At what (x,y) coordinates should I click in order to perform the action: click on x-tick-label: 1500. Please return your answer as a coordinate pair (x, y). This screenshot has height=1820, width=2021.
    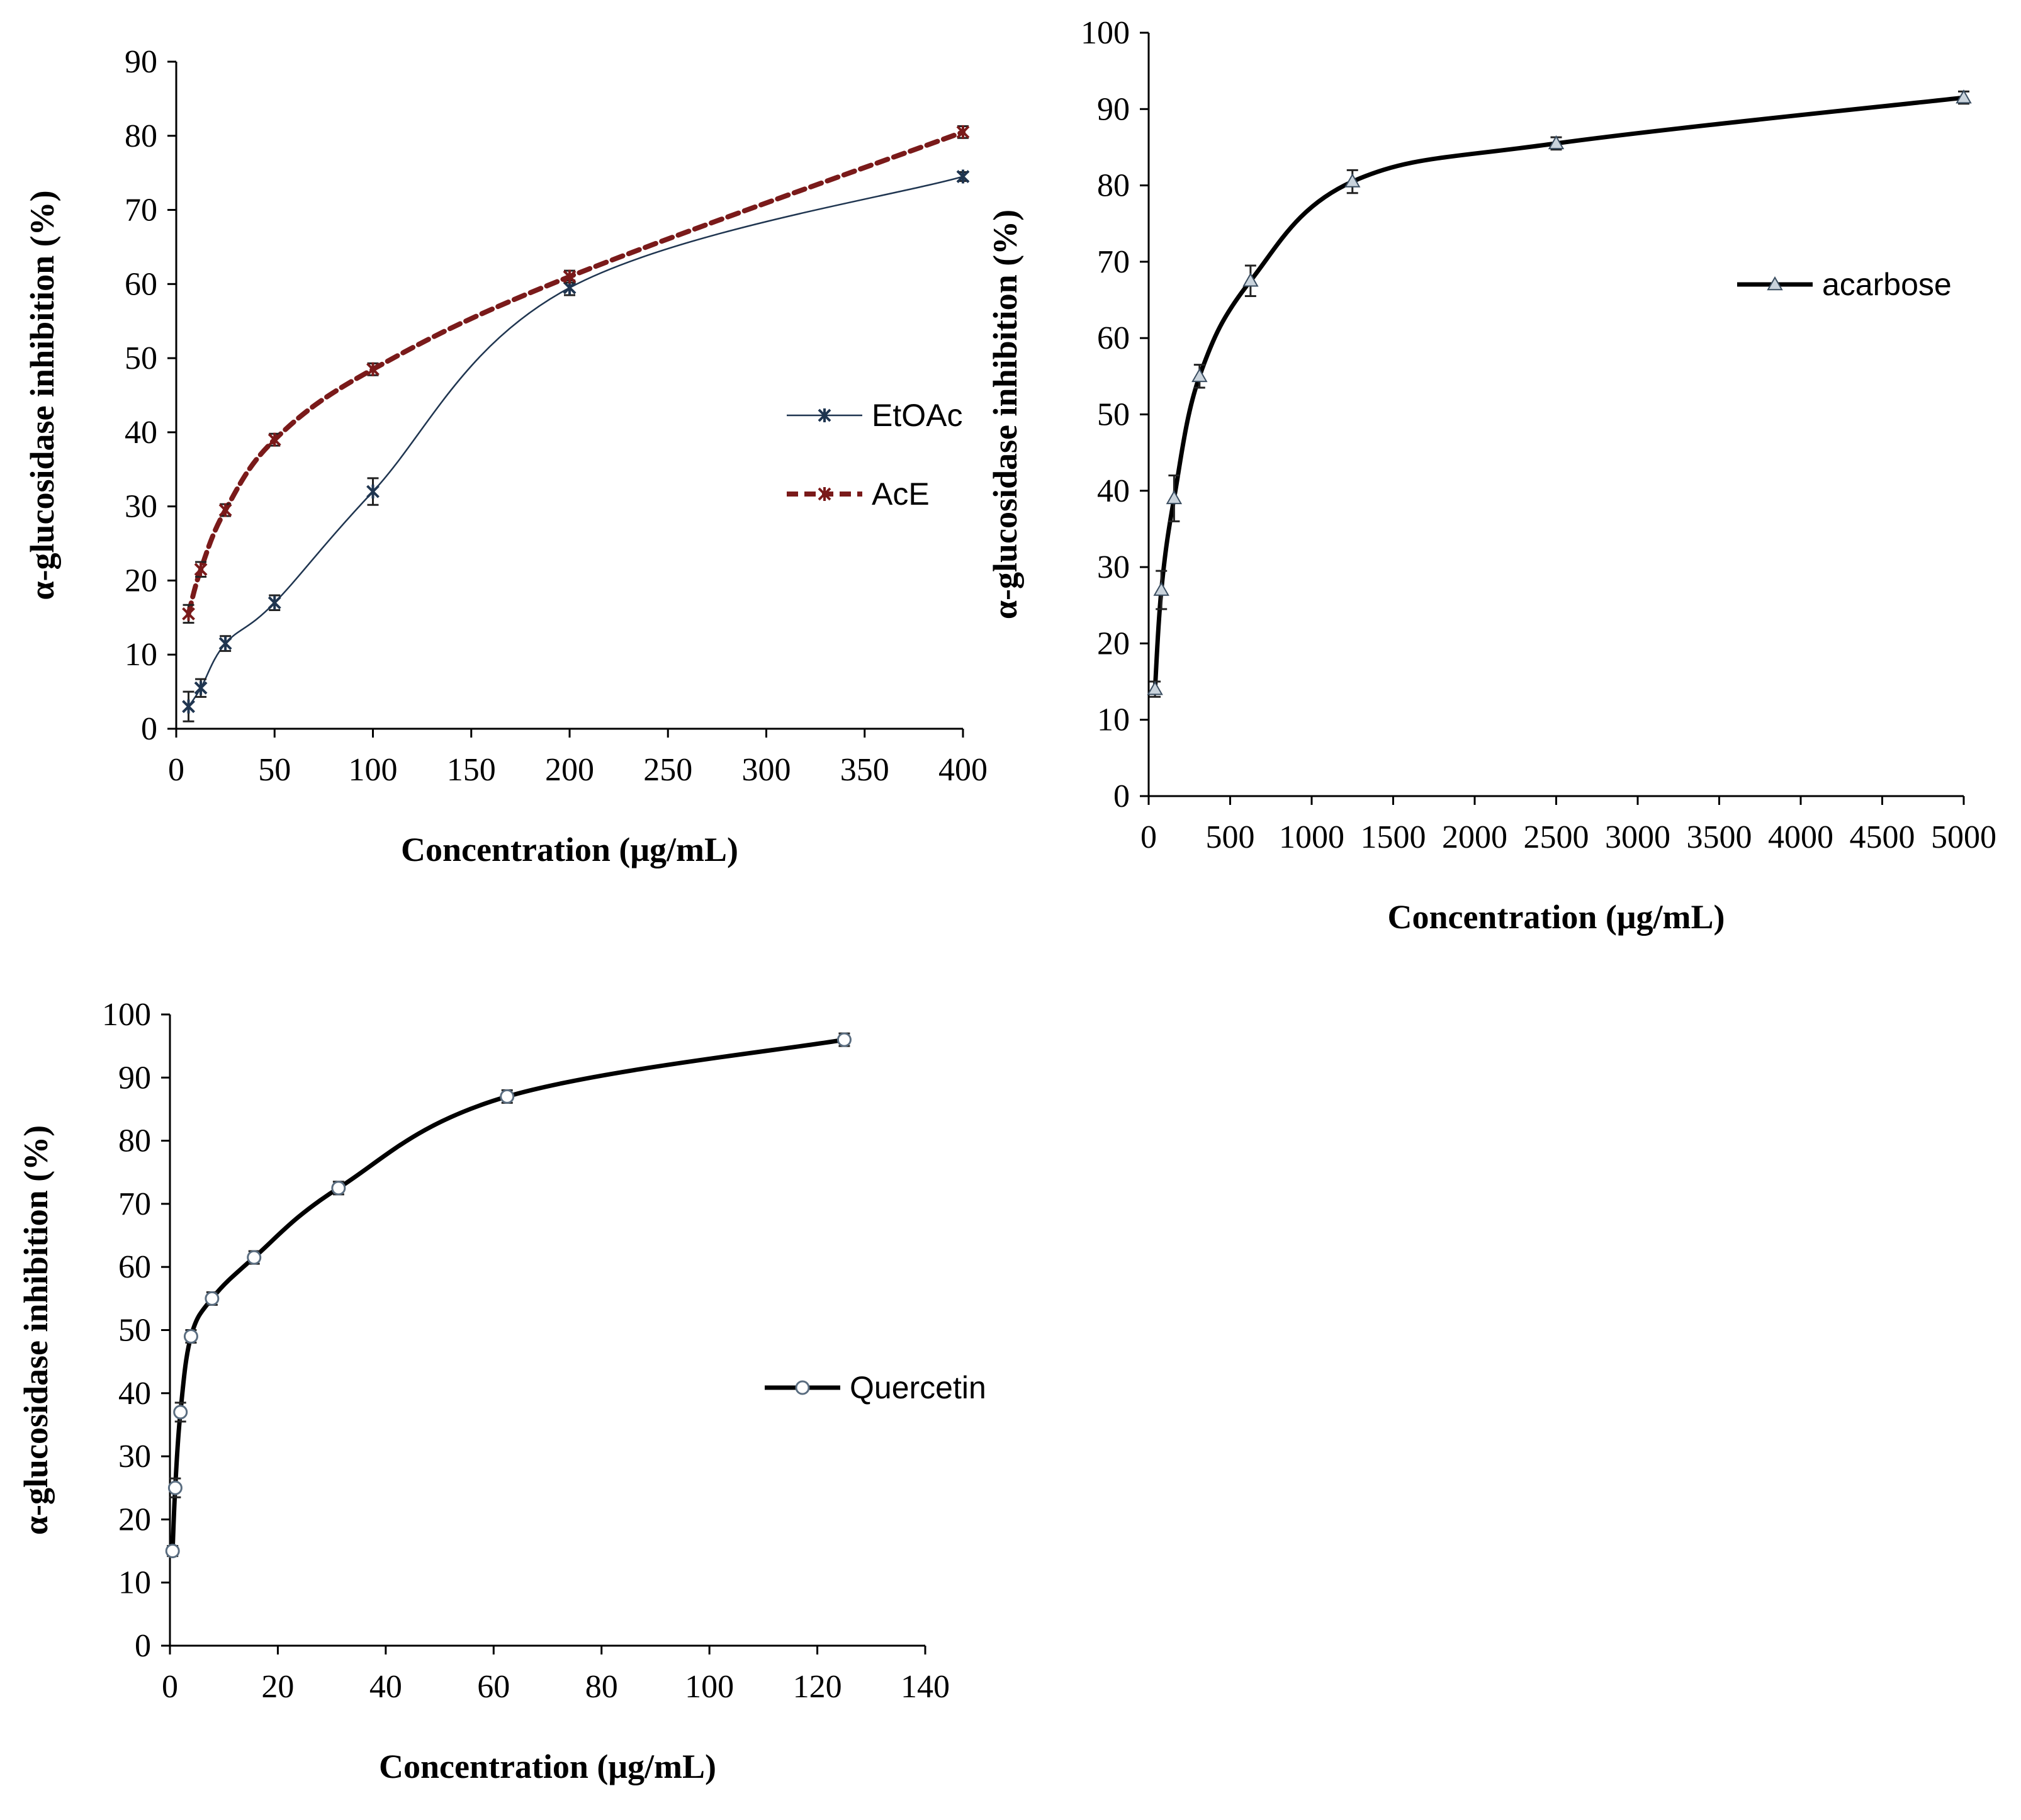
    Looking at the image, I should click on (1393, 837).